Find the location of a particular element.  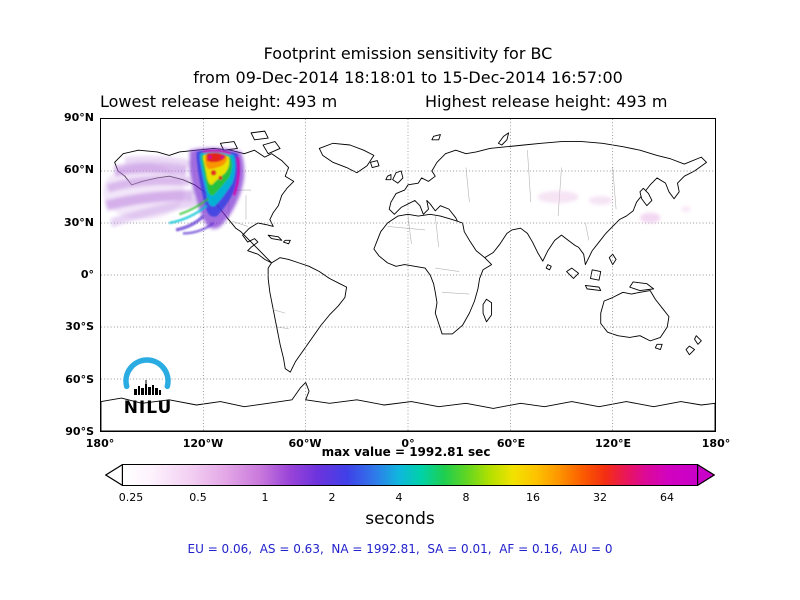

figure-title: Footprint emission sensitivity for BC is located at coordinates (408, 53).